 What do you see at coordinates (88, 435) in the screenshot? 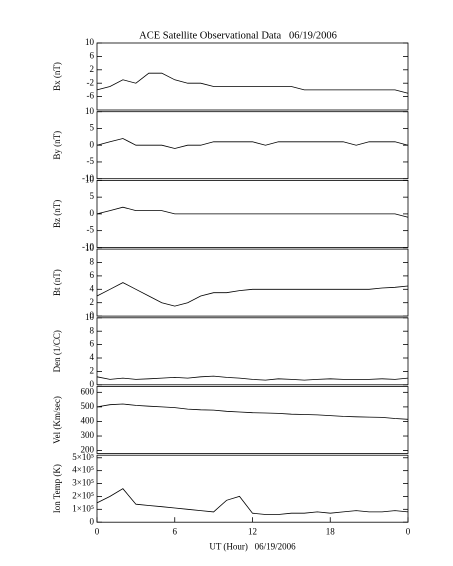
I see `y-tick-label: 300` at bounding box center [88, 435].